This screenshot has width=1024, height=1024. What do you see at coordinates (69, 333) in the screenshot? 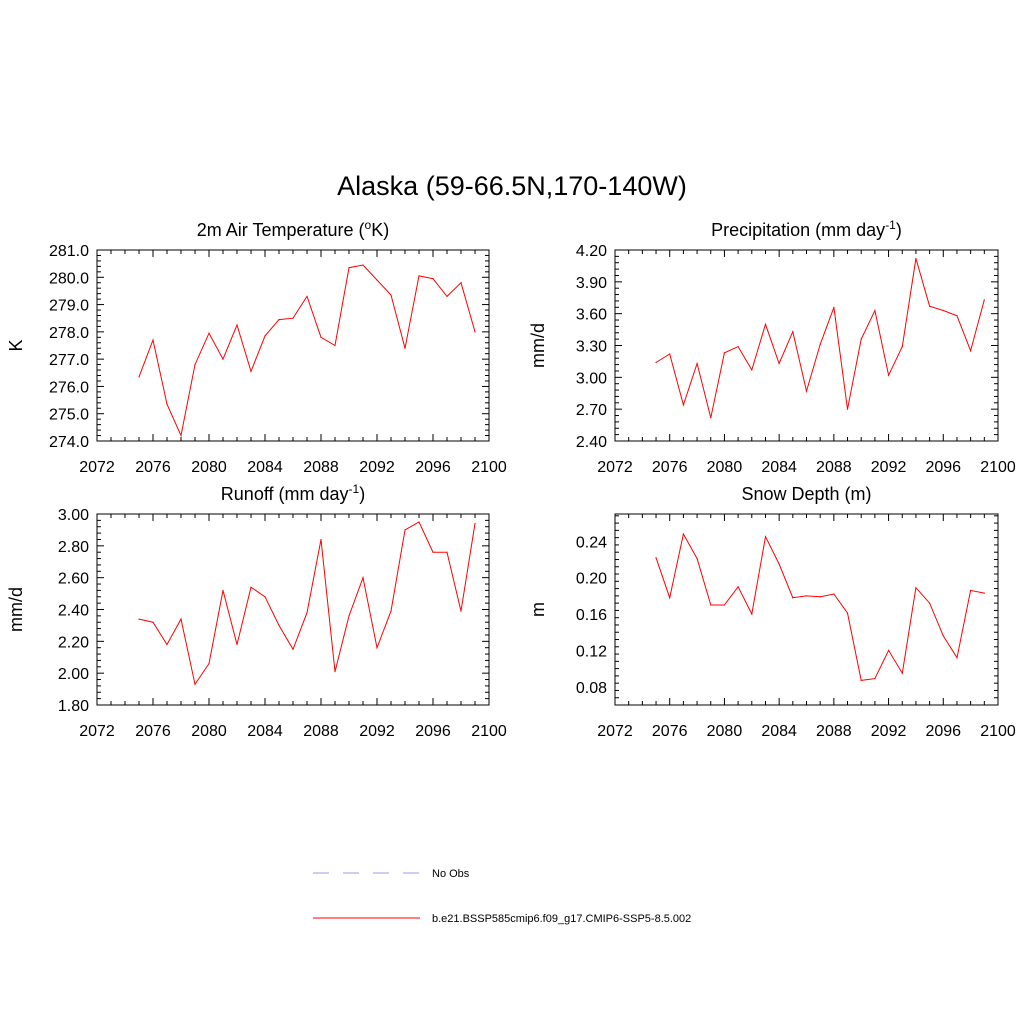
I see `y-tick-label: 278.0` at bounding box center [69, 333].